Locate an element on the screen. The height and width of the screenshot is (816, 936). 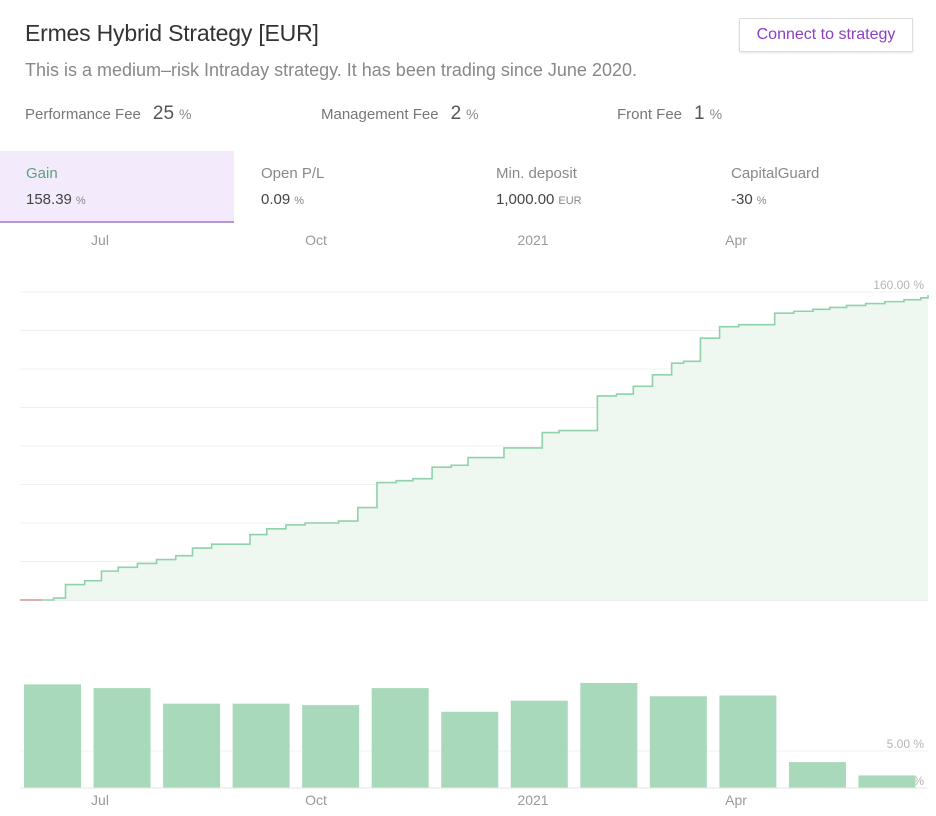
stat-value: 1,000.00 EUR is located at coordinates (539, 199).